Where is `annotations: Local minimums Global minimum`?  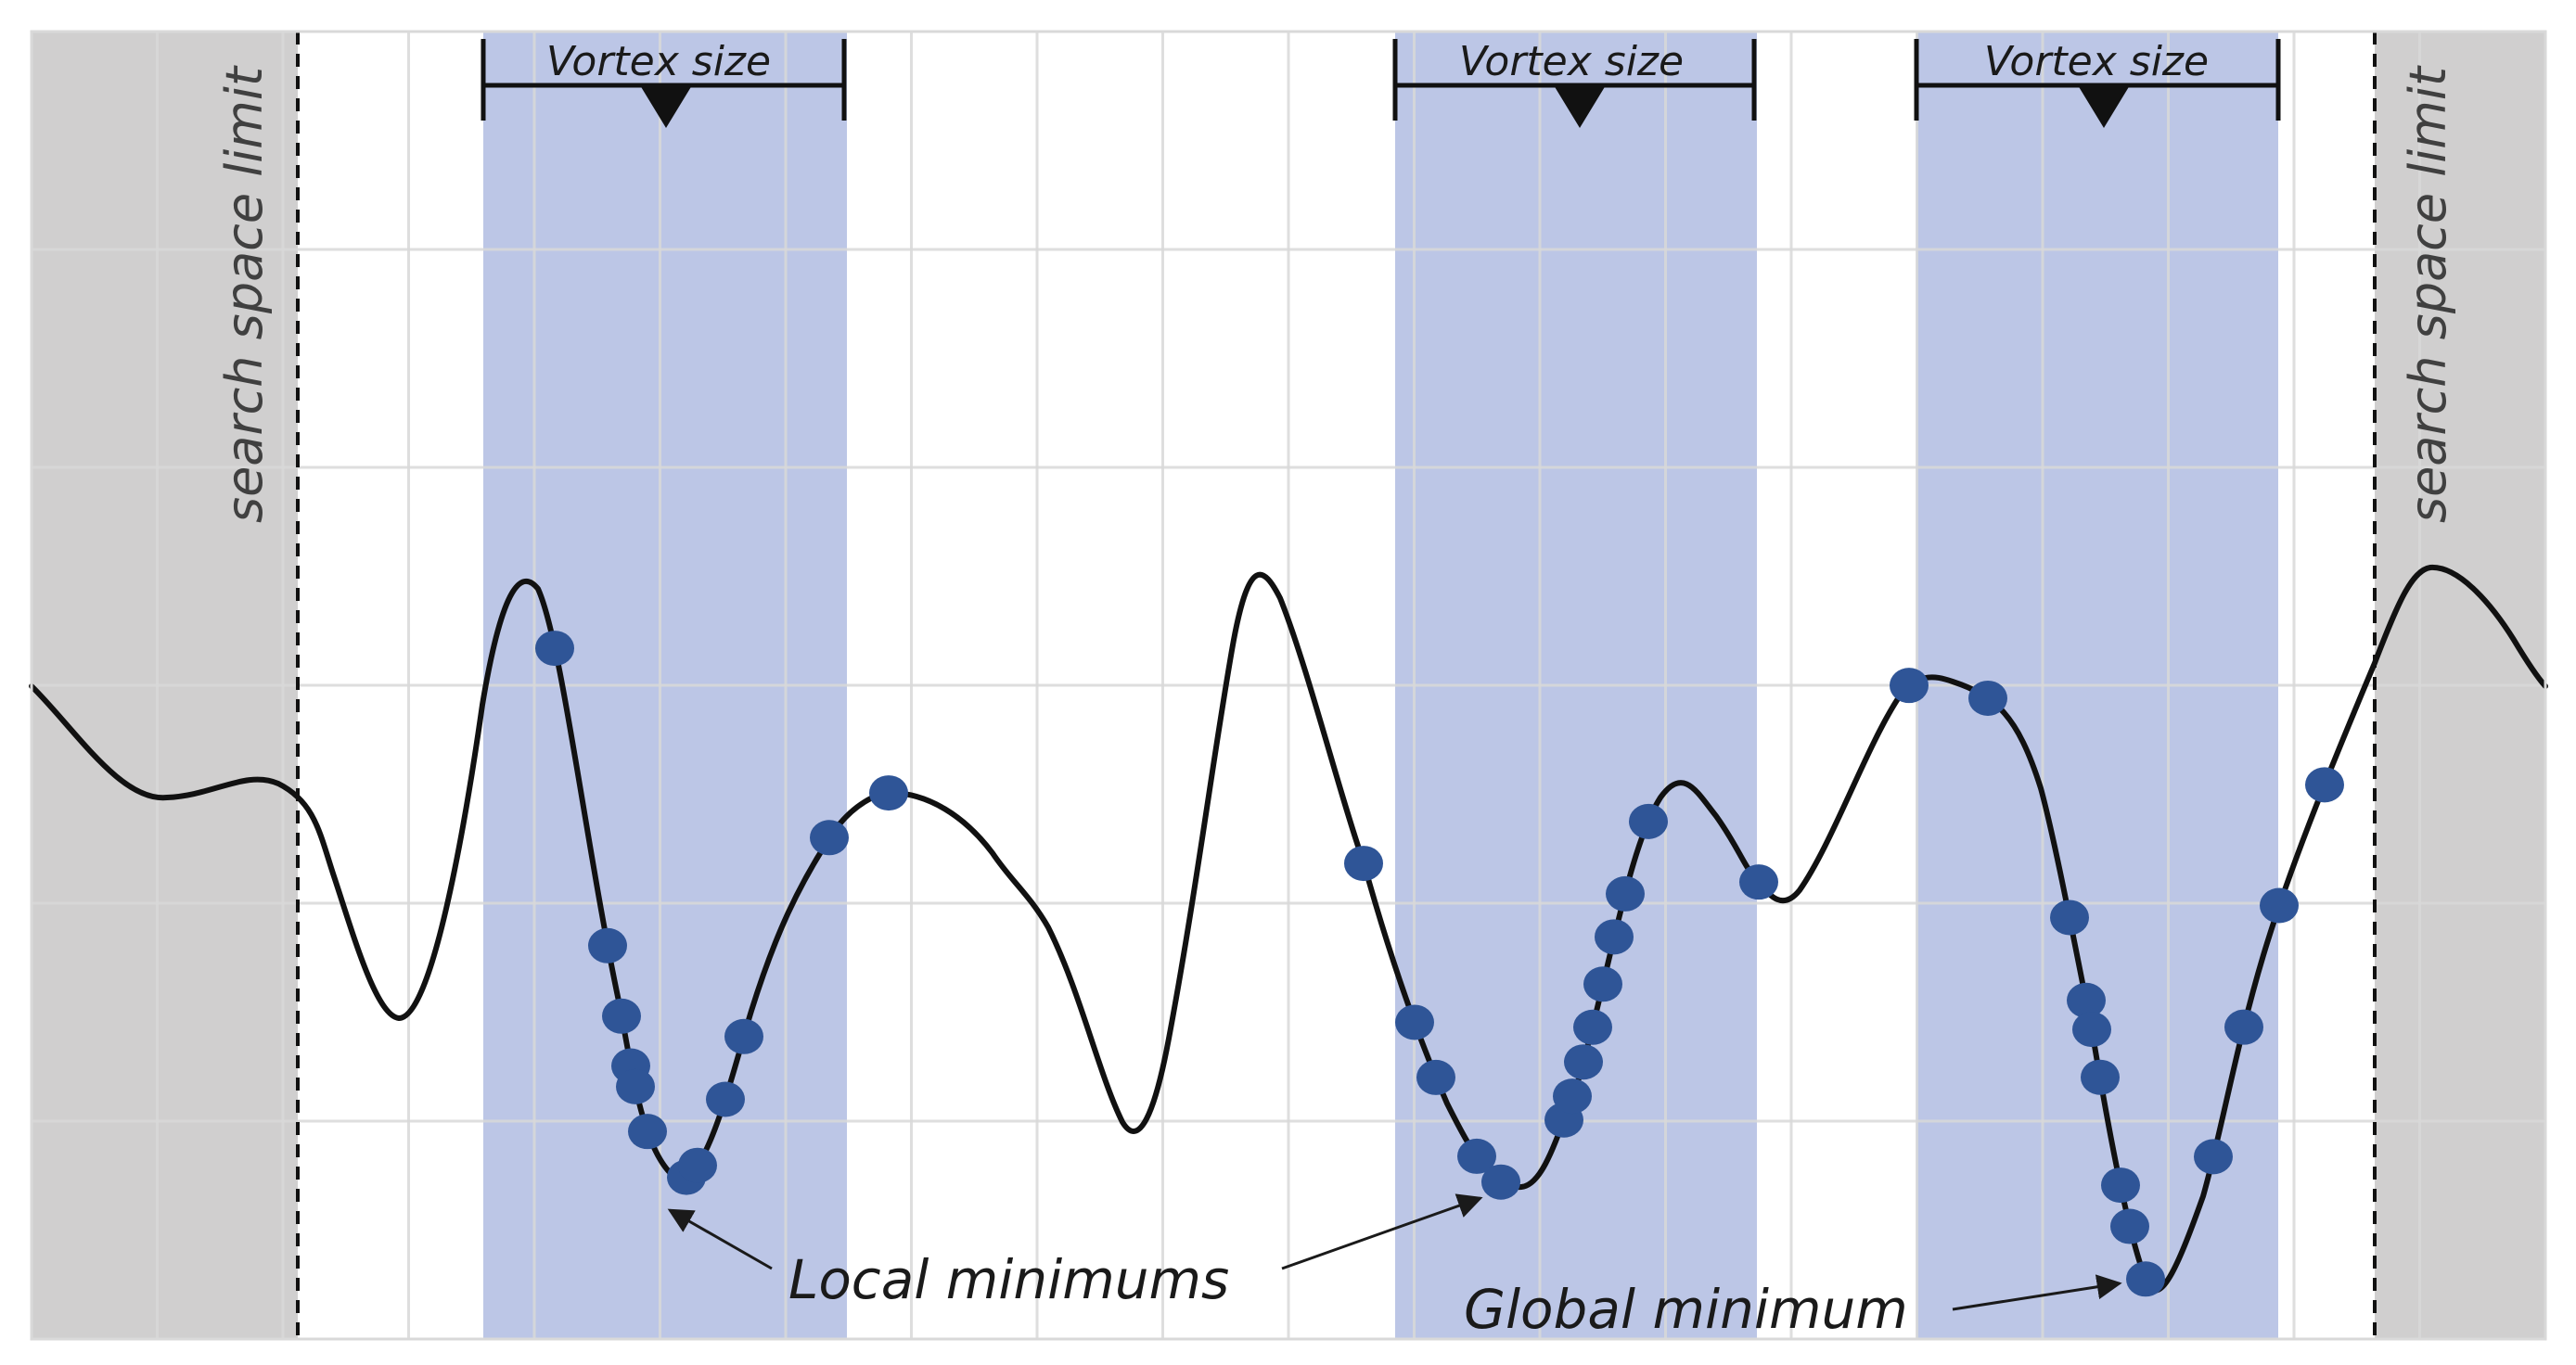 annotations: Local minimums Global minimum is located at coordinates (1394, 1267).